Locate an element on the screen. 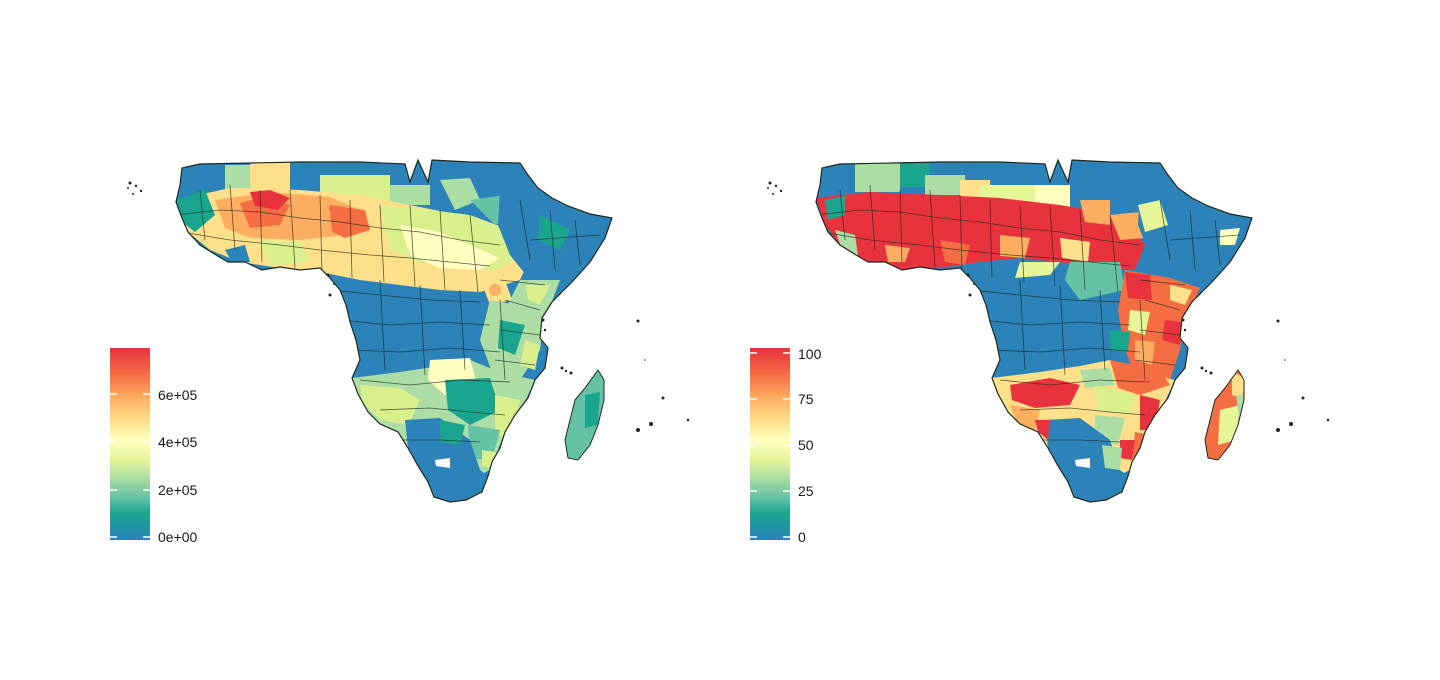  left-tick-label-0: 0e+00 is located at coordinates (178, 537).